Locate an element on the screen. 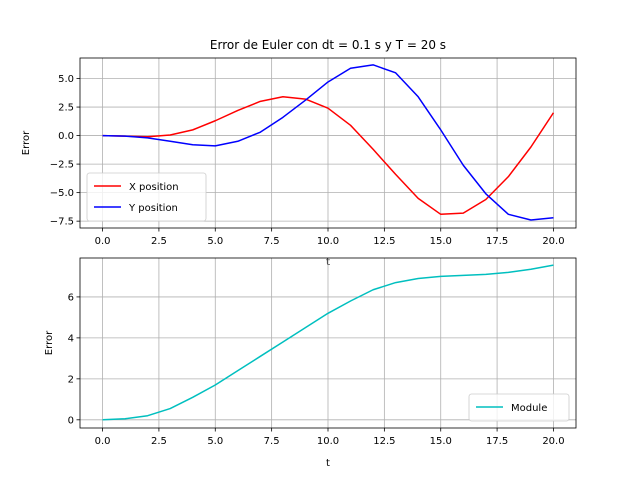 This screenshot has height=480, width=640. top-y-tick-label: −5.0 is located at coordinates (62, 193).